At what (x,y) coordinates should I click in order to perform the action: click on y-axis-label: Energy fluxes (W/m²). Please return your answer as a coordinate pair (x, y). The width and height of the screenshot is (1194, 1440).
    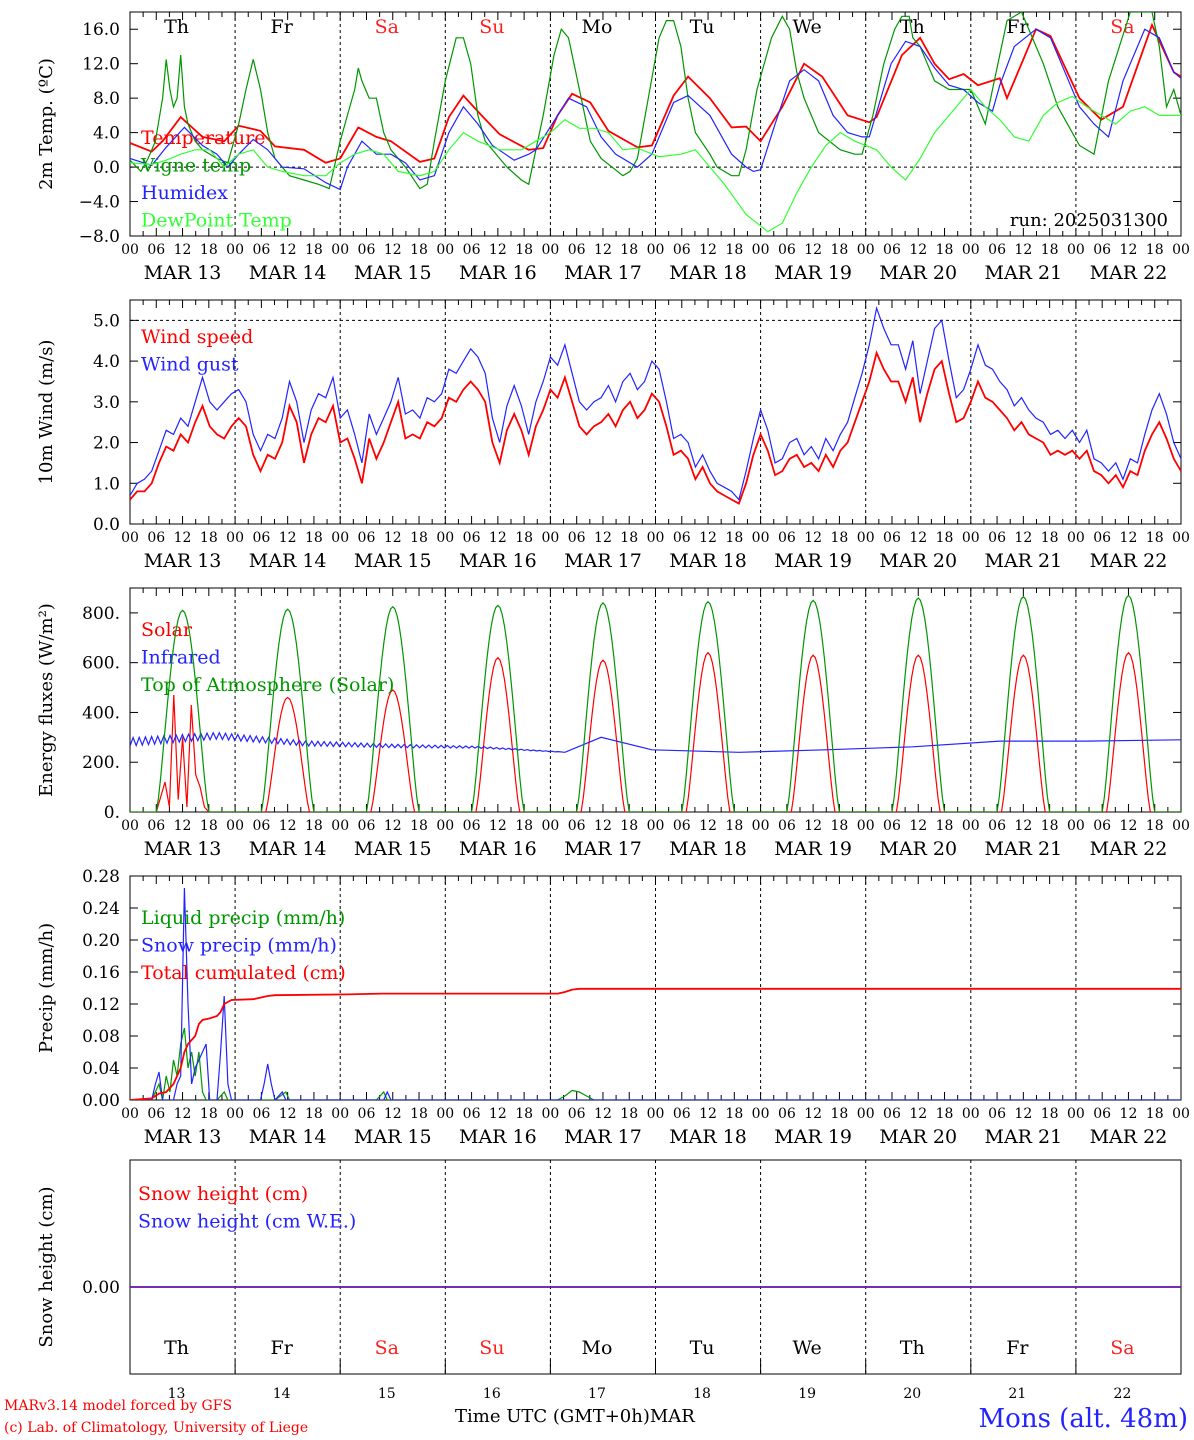
    Looking at the image, I should click on (46, 700).